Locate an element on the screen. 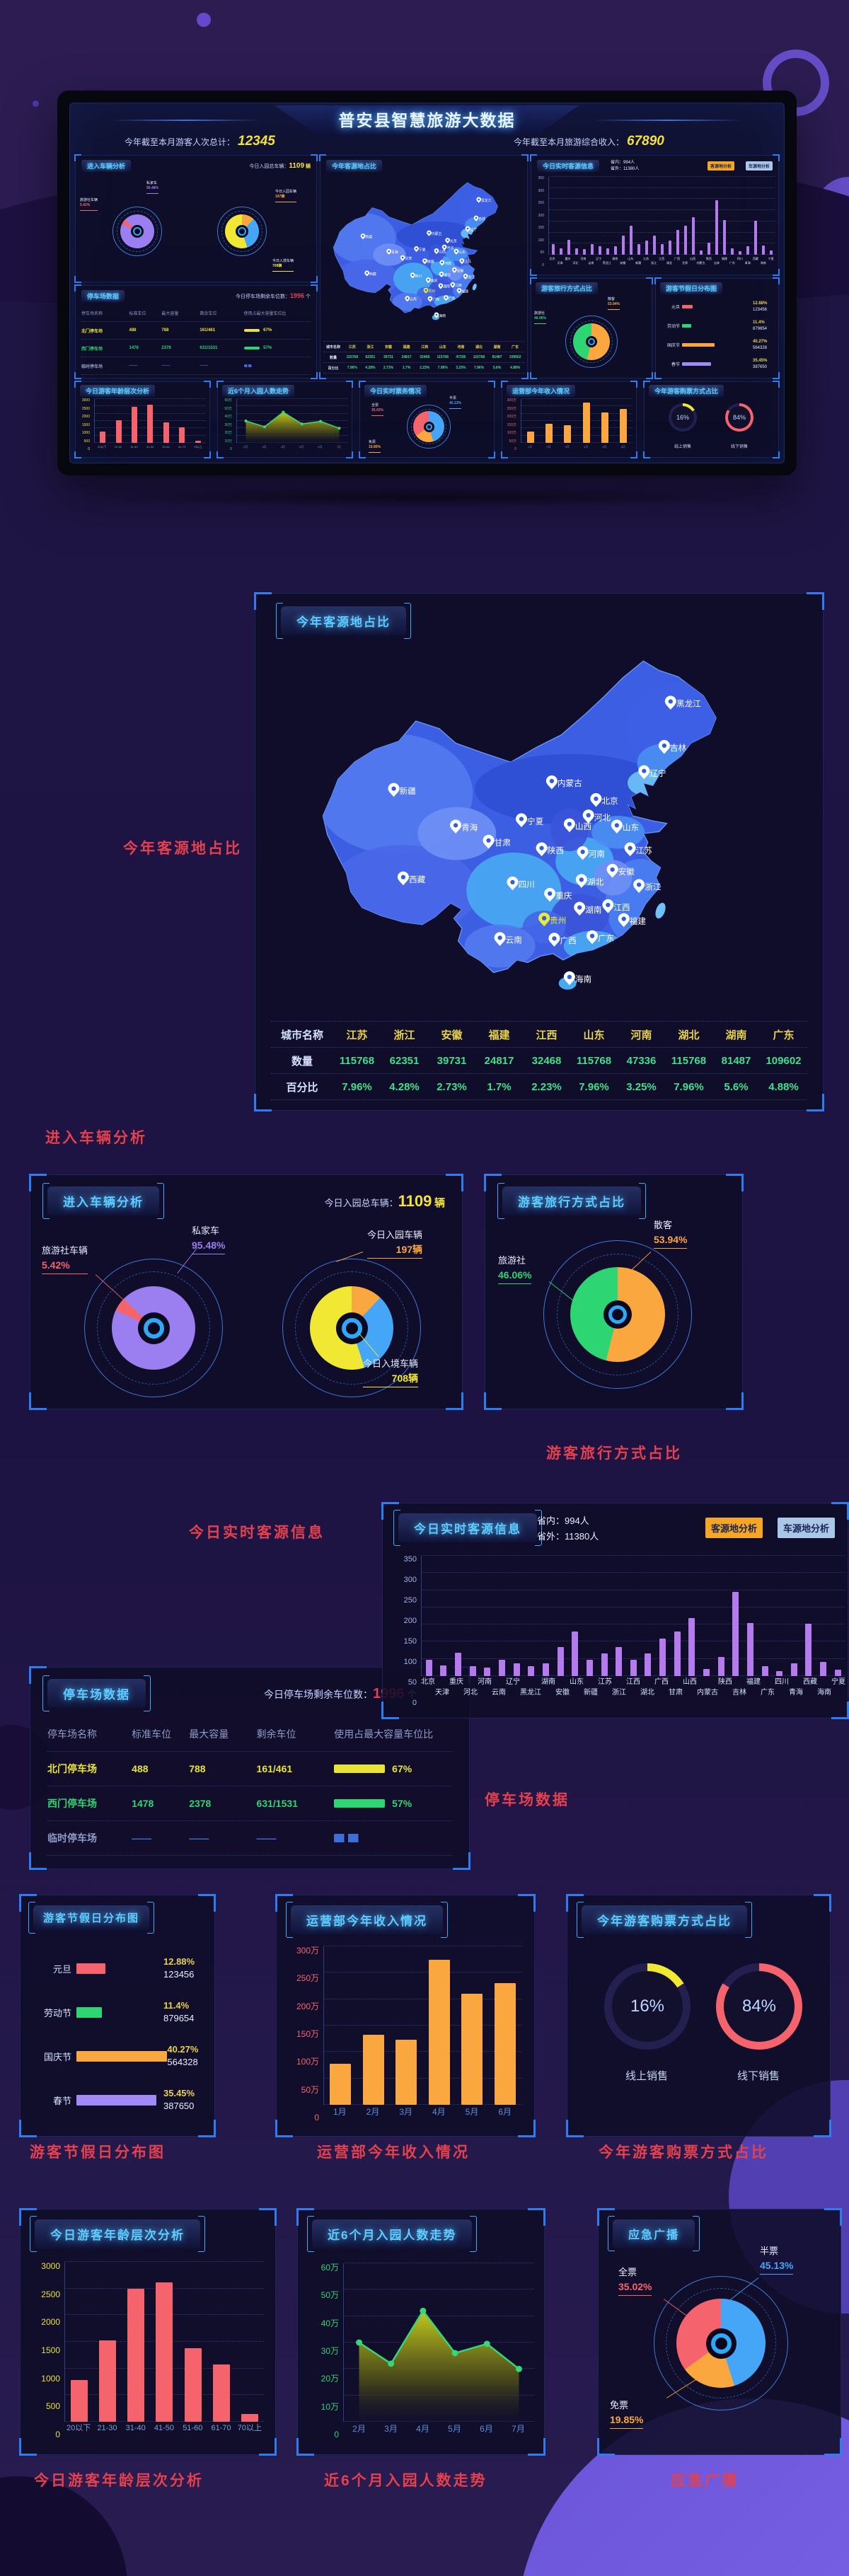 Image resolution: width=849 pixels, height=2576 pixels. trend-chart: 60万 50万 40万 30万 20万 10万 0 2月 3月 4月 5月 6月 7月 is located at coordinates (421, 2351).